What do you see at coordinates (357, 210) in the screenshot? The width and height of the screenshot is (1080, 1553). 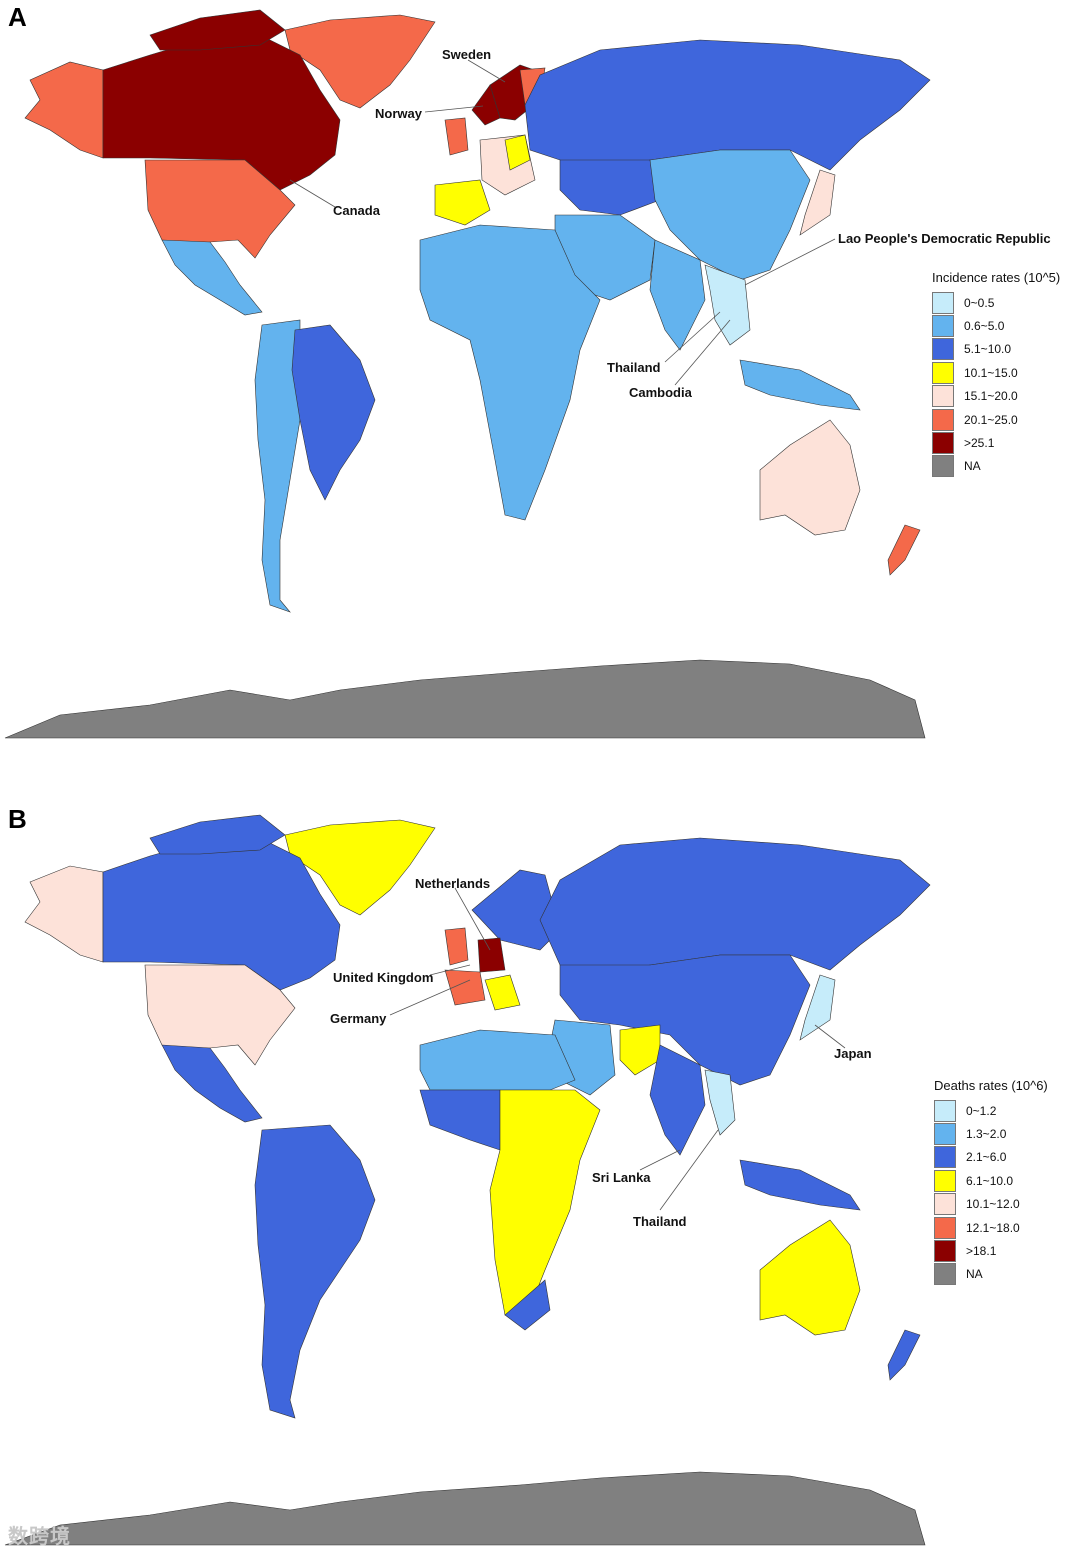 I see `callout-canada: Canada` at bounding box center [357, 210].